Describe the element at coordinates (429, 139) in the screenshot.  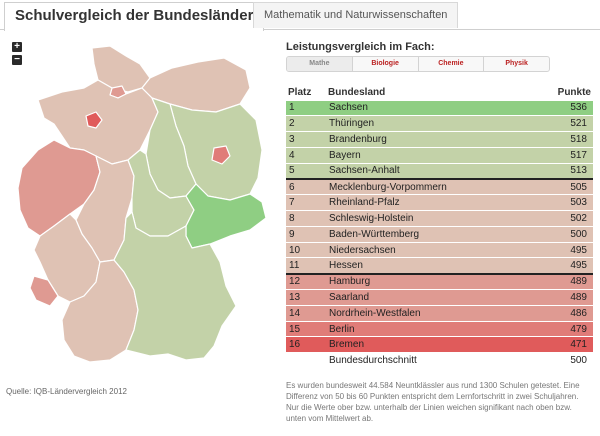
I see `state-name-cell: Brandenburg` at that location.